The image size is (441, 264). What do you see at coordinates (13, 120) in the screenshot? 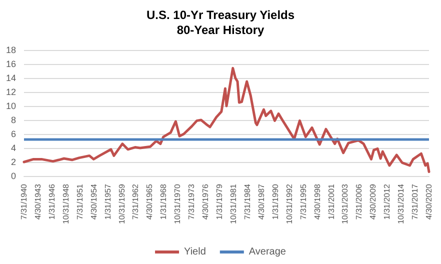
I see `y-tick-label: 8` at bounding box center [13, 120].